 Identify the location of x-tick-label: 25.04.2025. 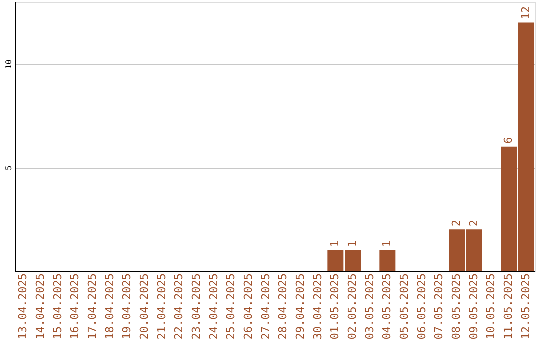
(231, 307).